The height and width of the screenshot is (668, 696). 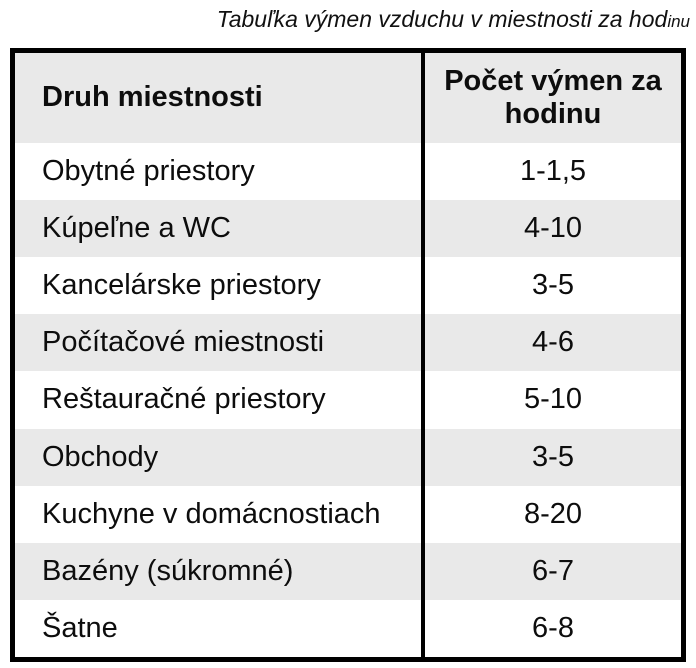 What do you see at coordinates (220, 514) in the screenshot?
I see `room-type-cell: Kuchyne v domácnostiach` at bounding box center [220, 514].